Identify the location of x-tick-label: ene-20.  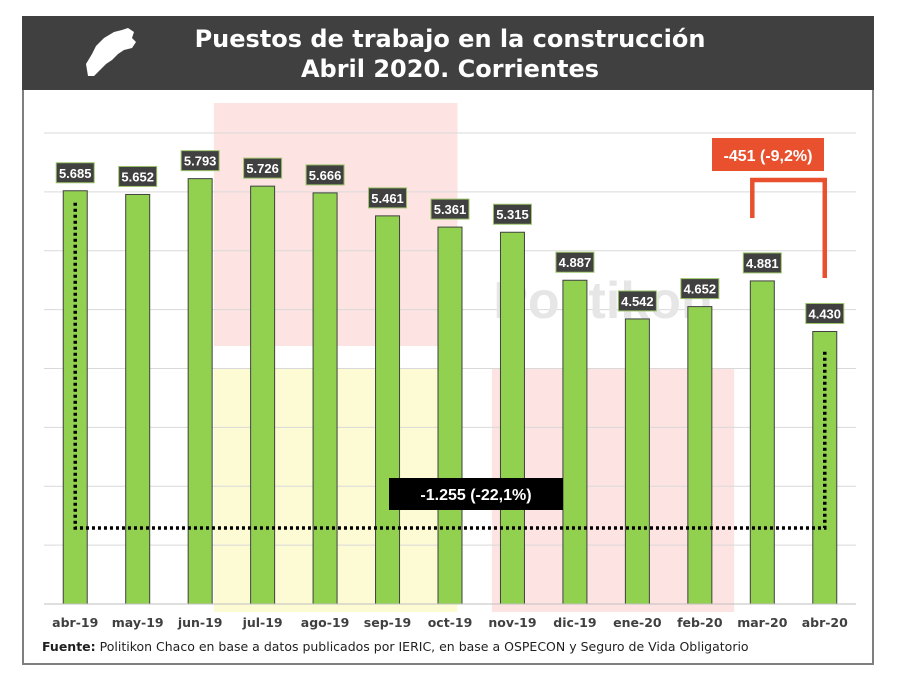
(637, 622).